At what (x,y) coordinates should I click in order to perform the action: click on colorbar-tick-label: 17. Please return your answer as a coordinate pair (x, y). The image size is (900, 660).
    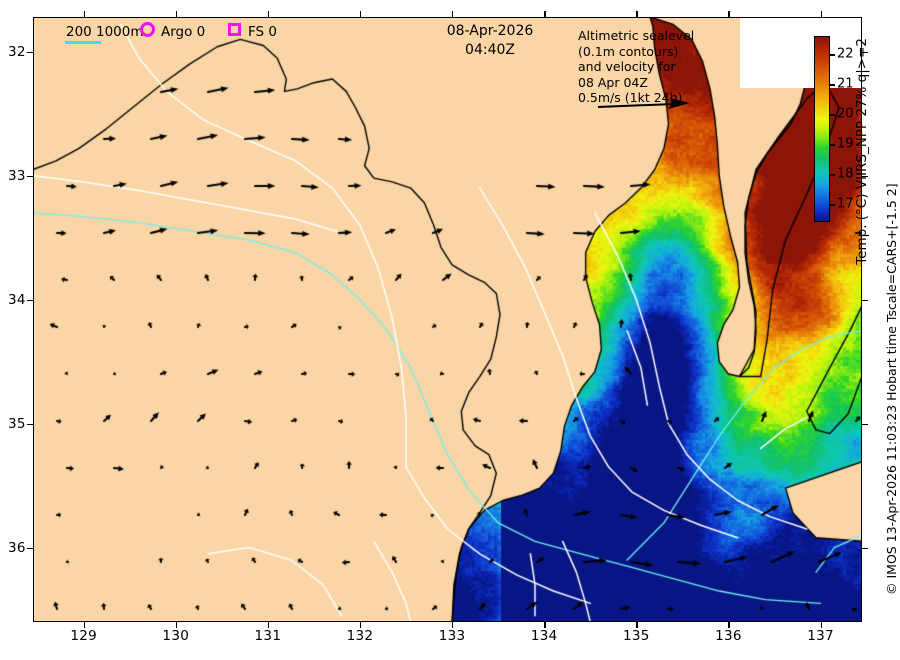
    Looking at the image, I should click on (845, 204).